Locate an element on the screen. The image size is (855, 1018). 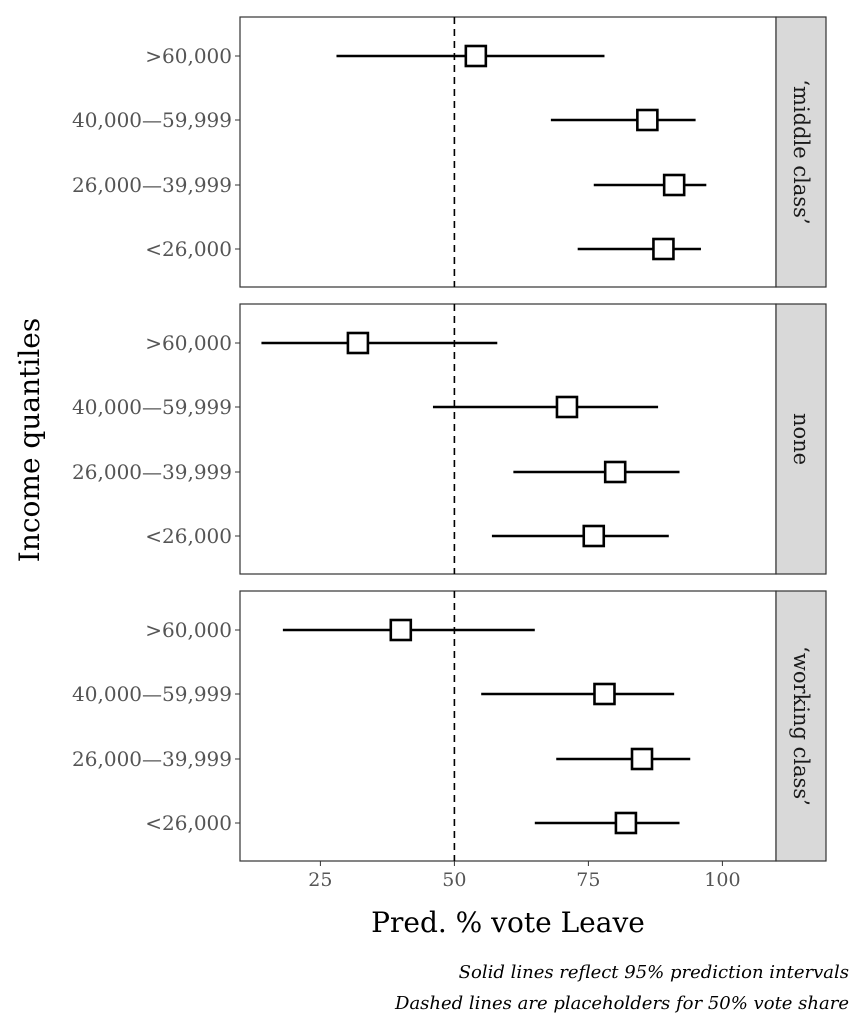
y-axis-title: Income quantiles is located at coordinates (29, 440).